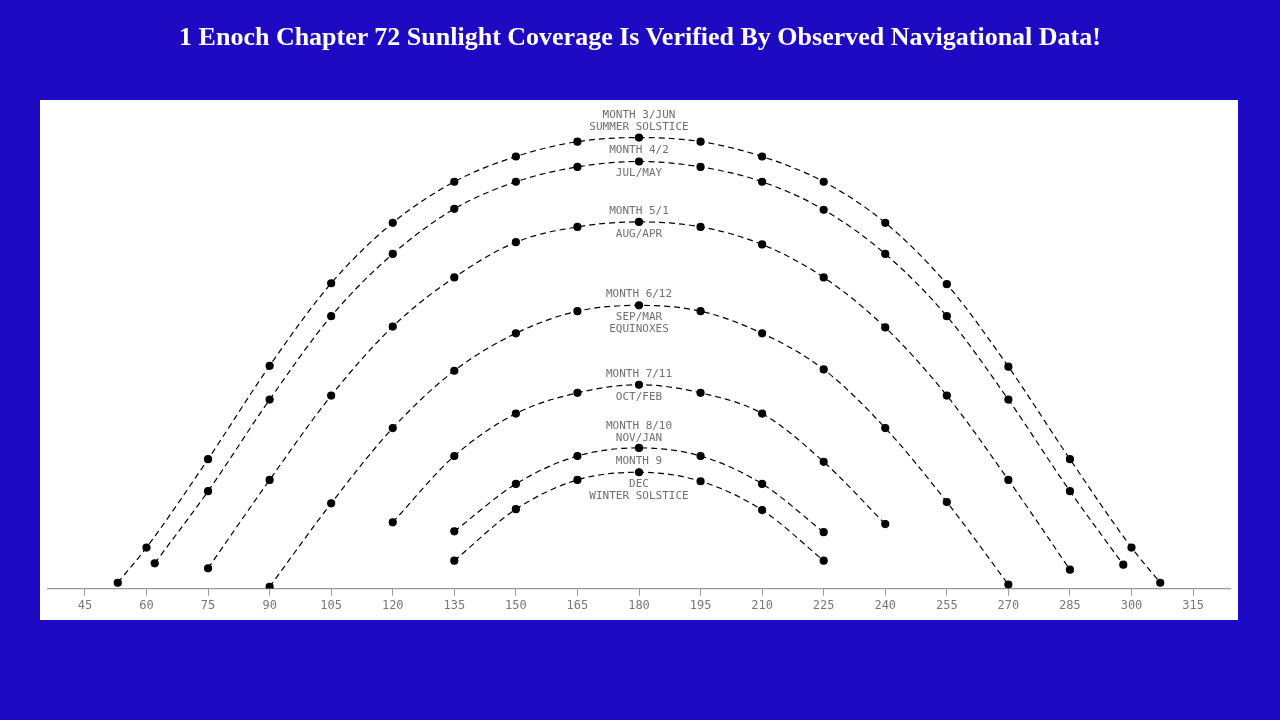 Image resolution: width=1280 pixels, height=720 pixels. What do you see at coordinates (208, 604) in the screenshot?
I see `x-tick-label: 75` at bounding box center [208, 604].